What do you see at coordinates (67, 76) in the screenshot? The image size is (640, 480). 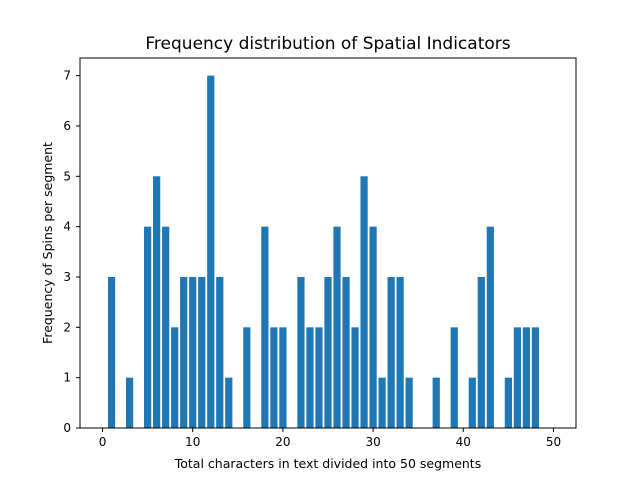 I see `y-tick-label: 7` at bounding box center [67, 76].